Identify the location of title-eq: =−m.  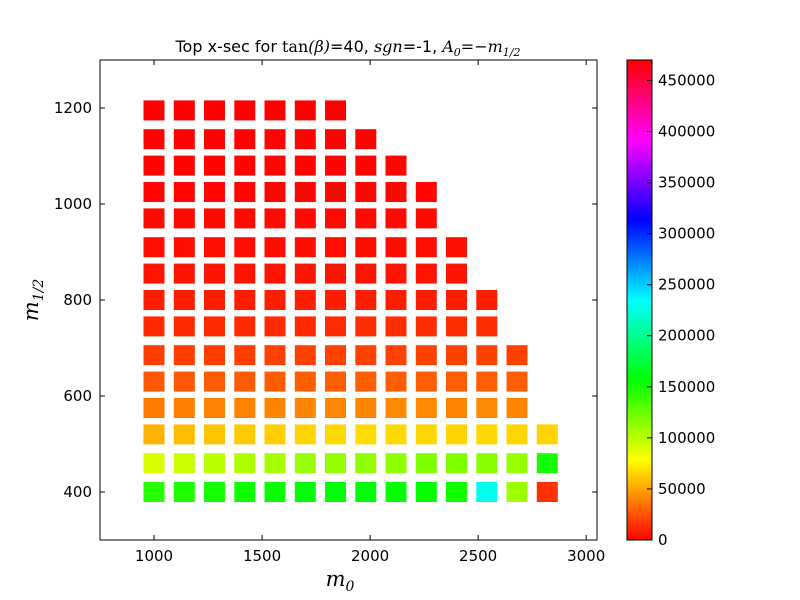
(482, 46).